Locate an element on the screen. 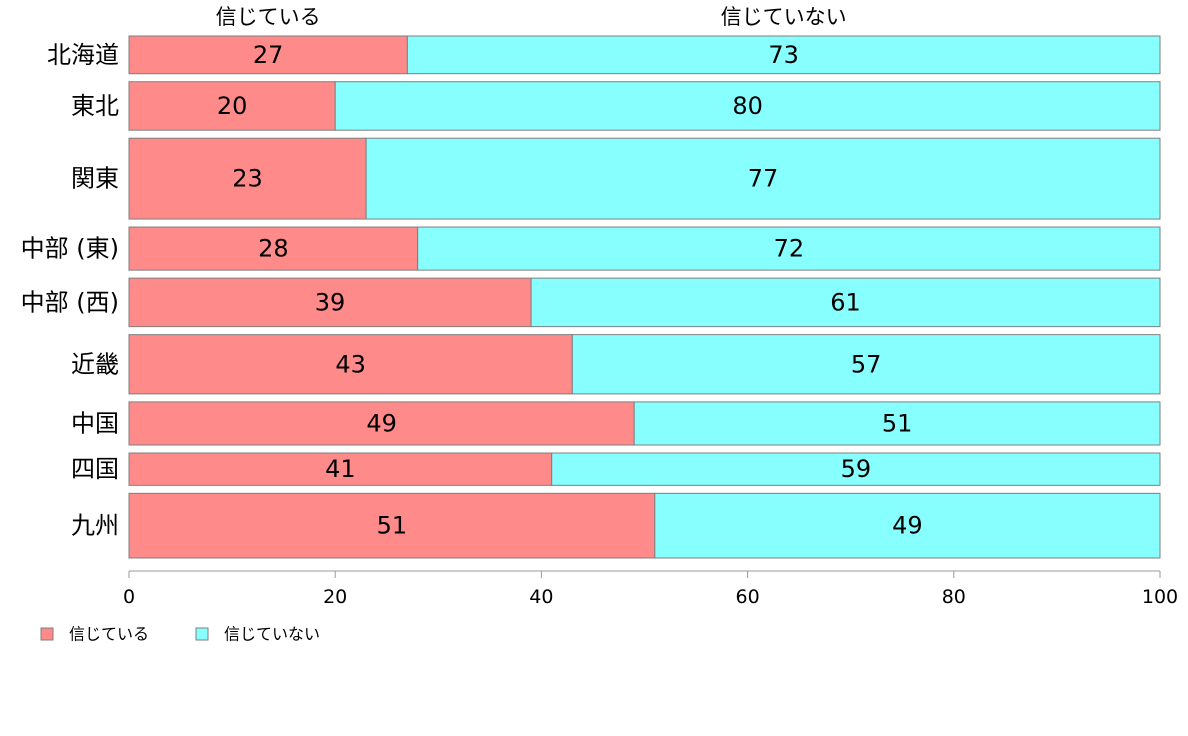 This screenshot has height=736, width=1188. category-label: 東北 is located at coordinates (95, 106).